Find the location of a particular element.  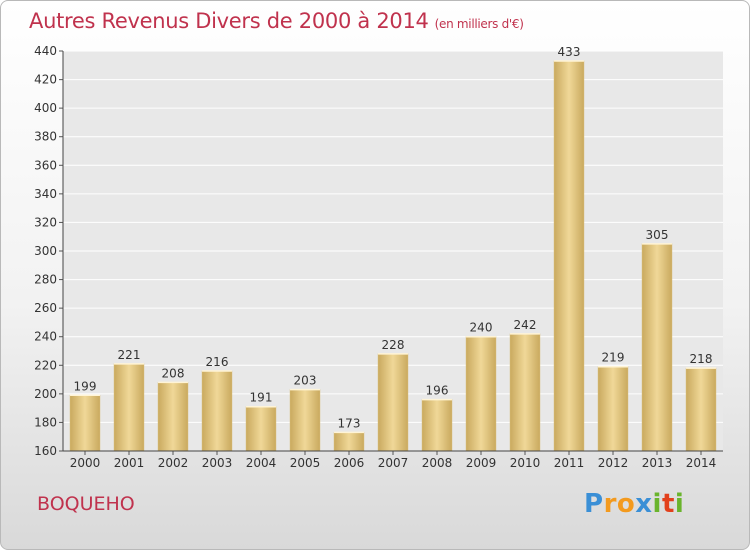

y-tick-label: 160 is located at coordinates (45, 451).